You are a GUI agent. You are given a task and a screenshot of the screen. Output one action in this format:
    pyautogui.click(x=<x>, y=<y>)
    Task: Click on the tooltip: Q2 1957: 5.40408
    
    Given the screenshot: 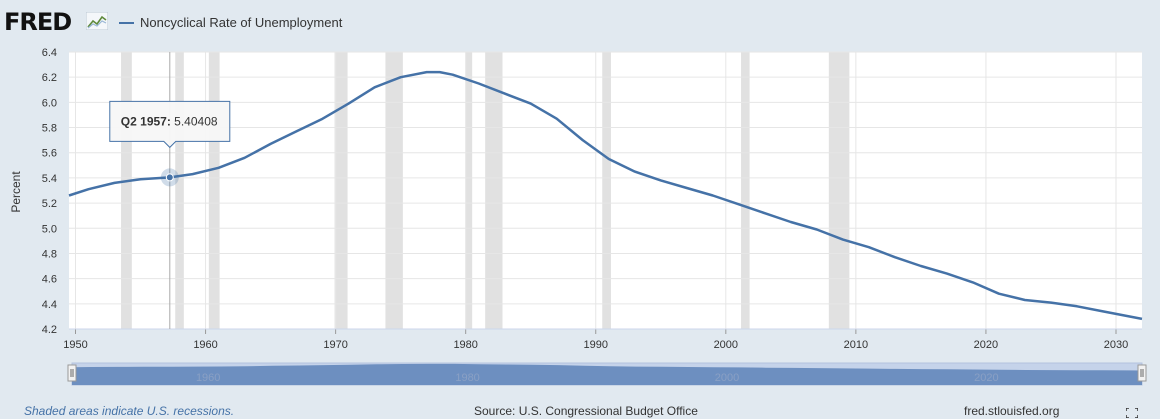 What is the action you would take?
    pyautogui.click(x=170, y=124)
    